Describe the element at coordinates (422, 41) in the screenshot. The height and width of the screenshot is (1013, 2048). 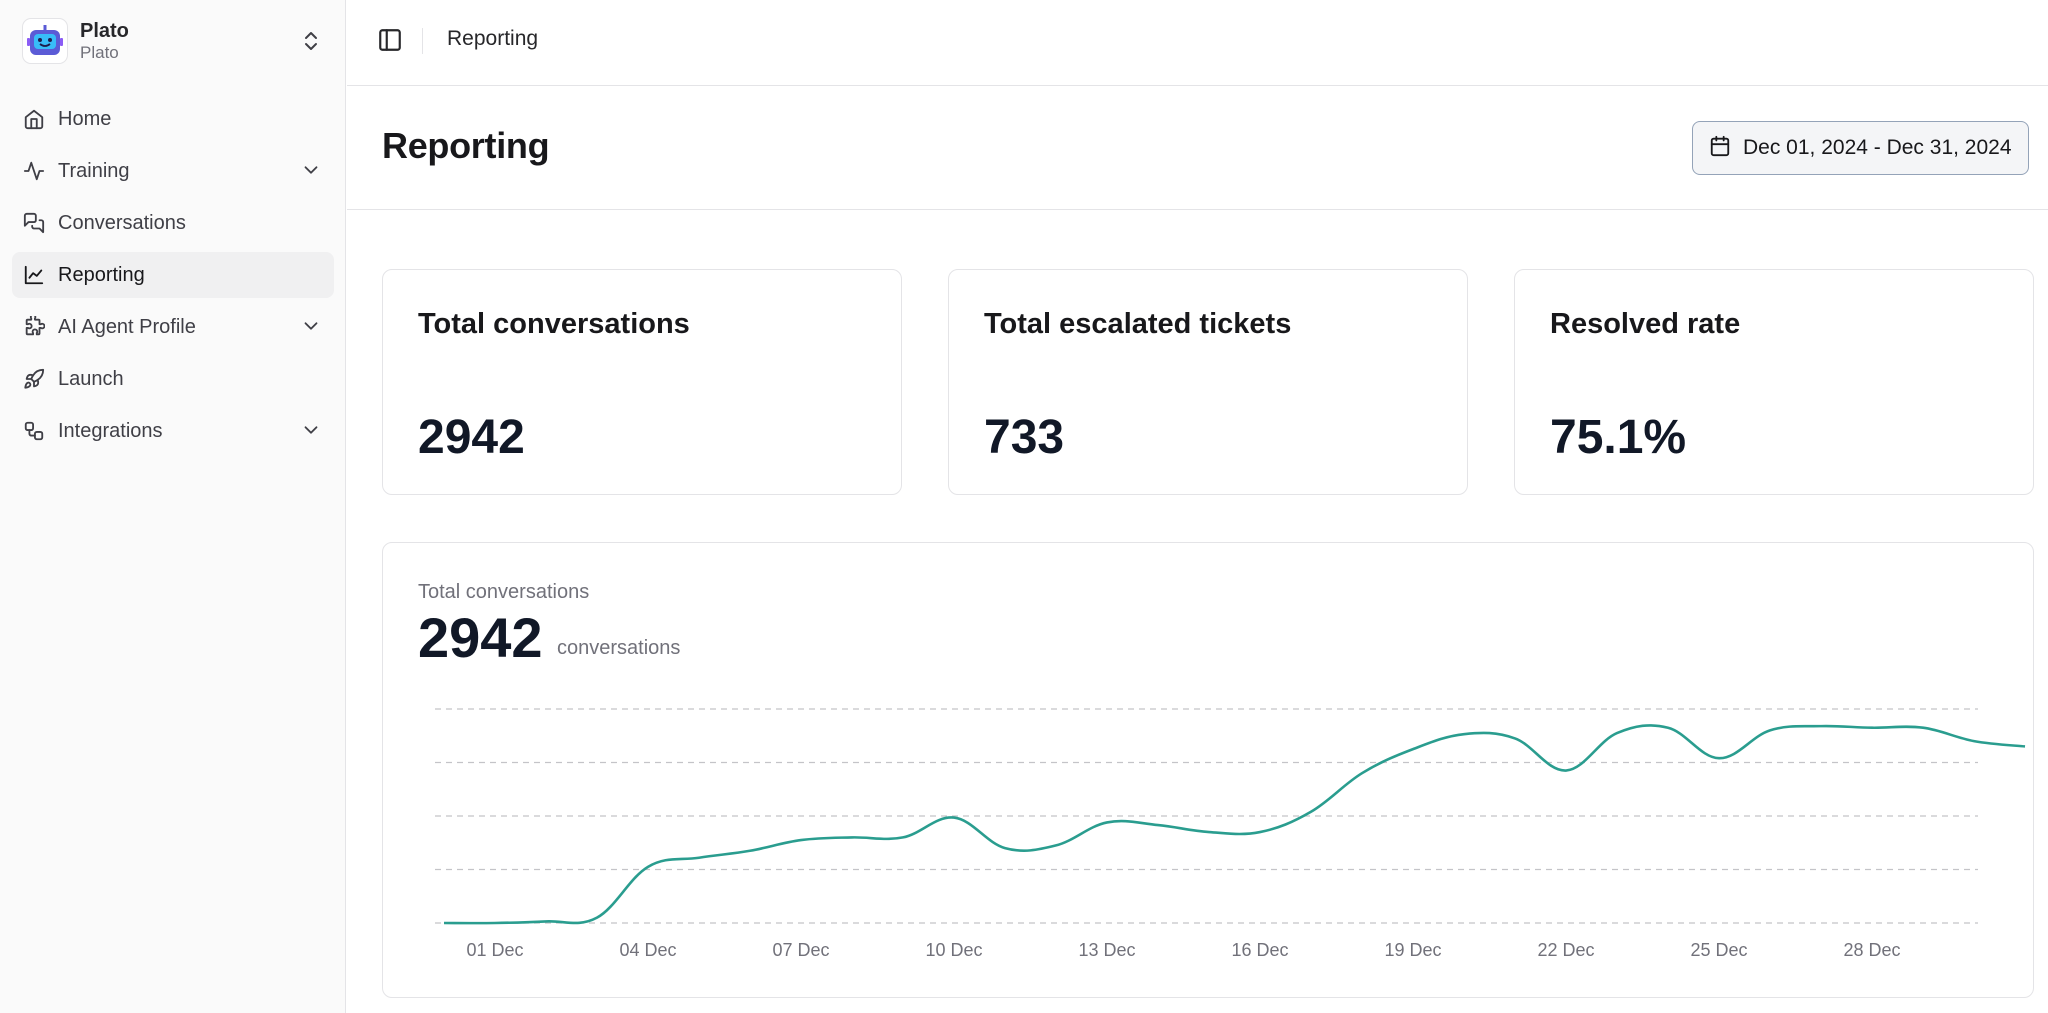
I see `divider` at that location.